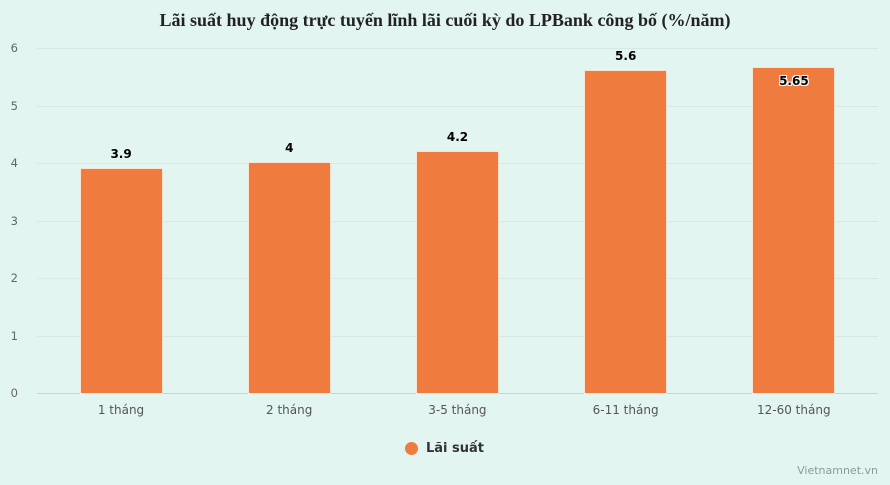 This screenshot has width=890, height=485. I want to click on y-tick-label: 1, so click(14, 335).